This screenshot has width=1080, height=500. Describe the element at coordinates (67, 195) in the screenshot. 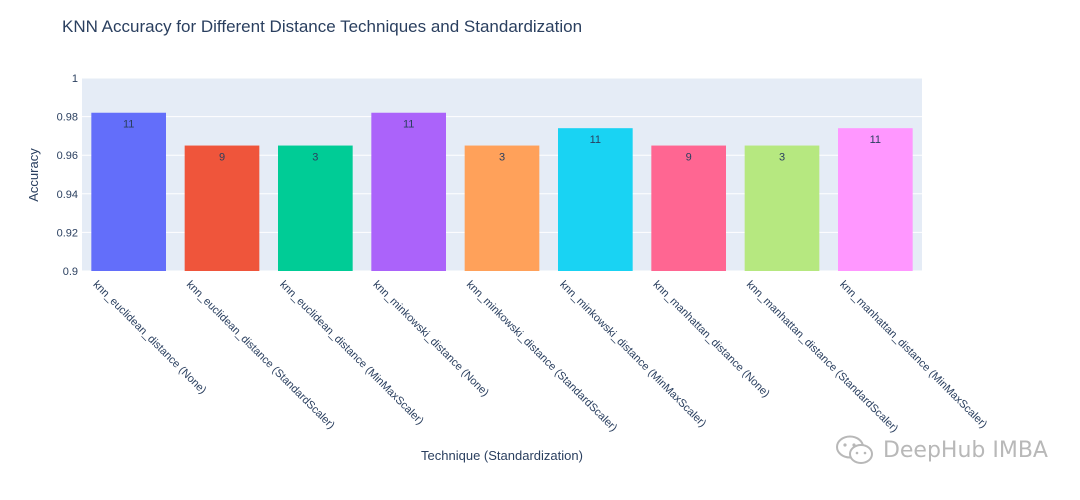

I see `y-tick-label: 0.94` at that location.